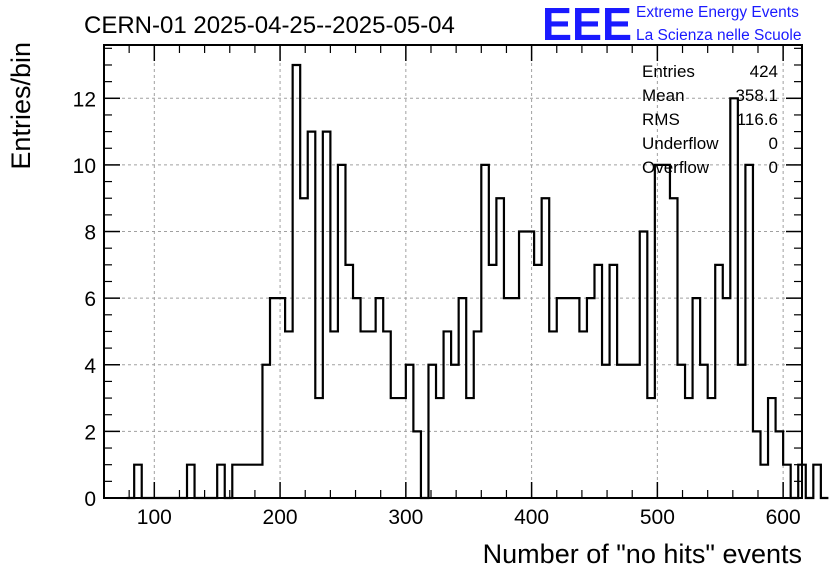 The height and width of the screenshot is (572, 836). Describe the element at coordinates (21, 106) in the screenshot. I see `y-axis-title: Entries/bin` at that location.